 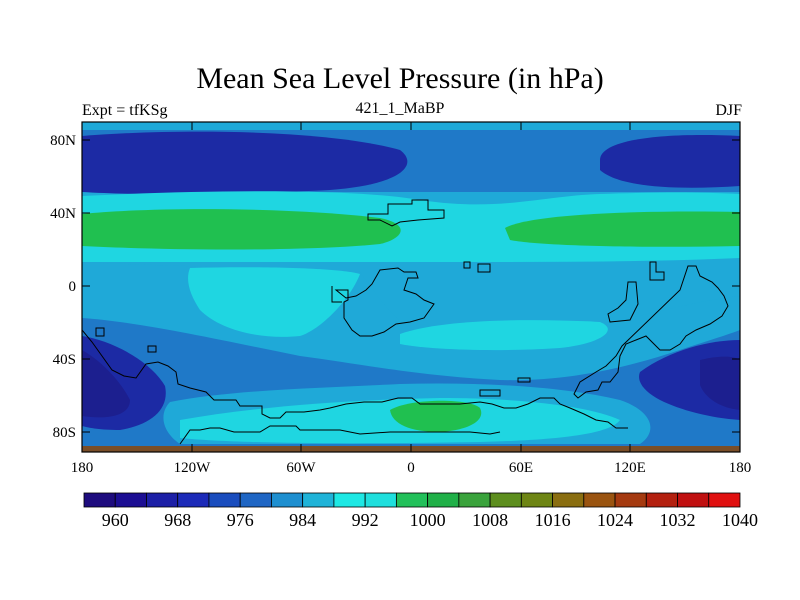 What do you see at coordinates (623, 302) in the screenshot?
I see `coast-south-asia` at bounding box center [623, 302].